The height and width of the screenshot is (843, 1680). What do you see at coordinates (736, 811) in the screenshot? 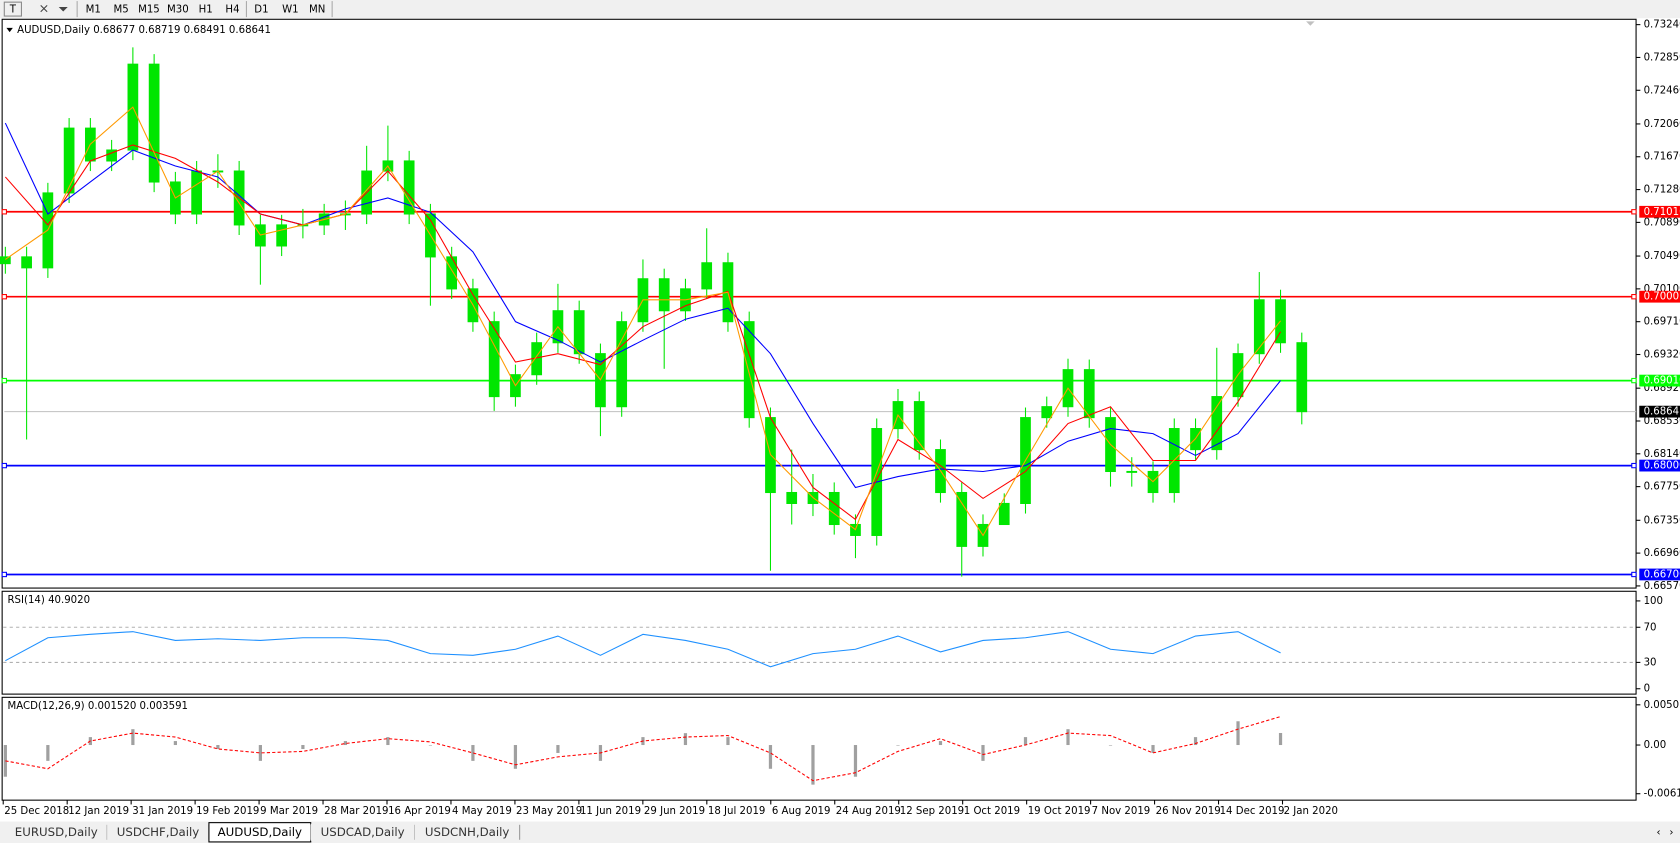
I see `x-tick-label: 18 Jul 2019` at bounding box center [736, 811].